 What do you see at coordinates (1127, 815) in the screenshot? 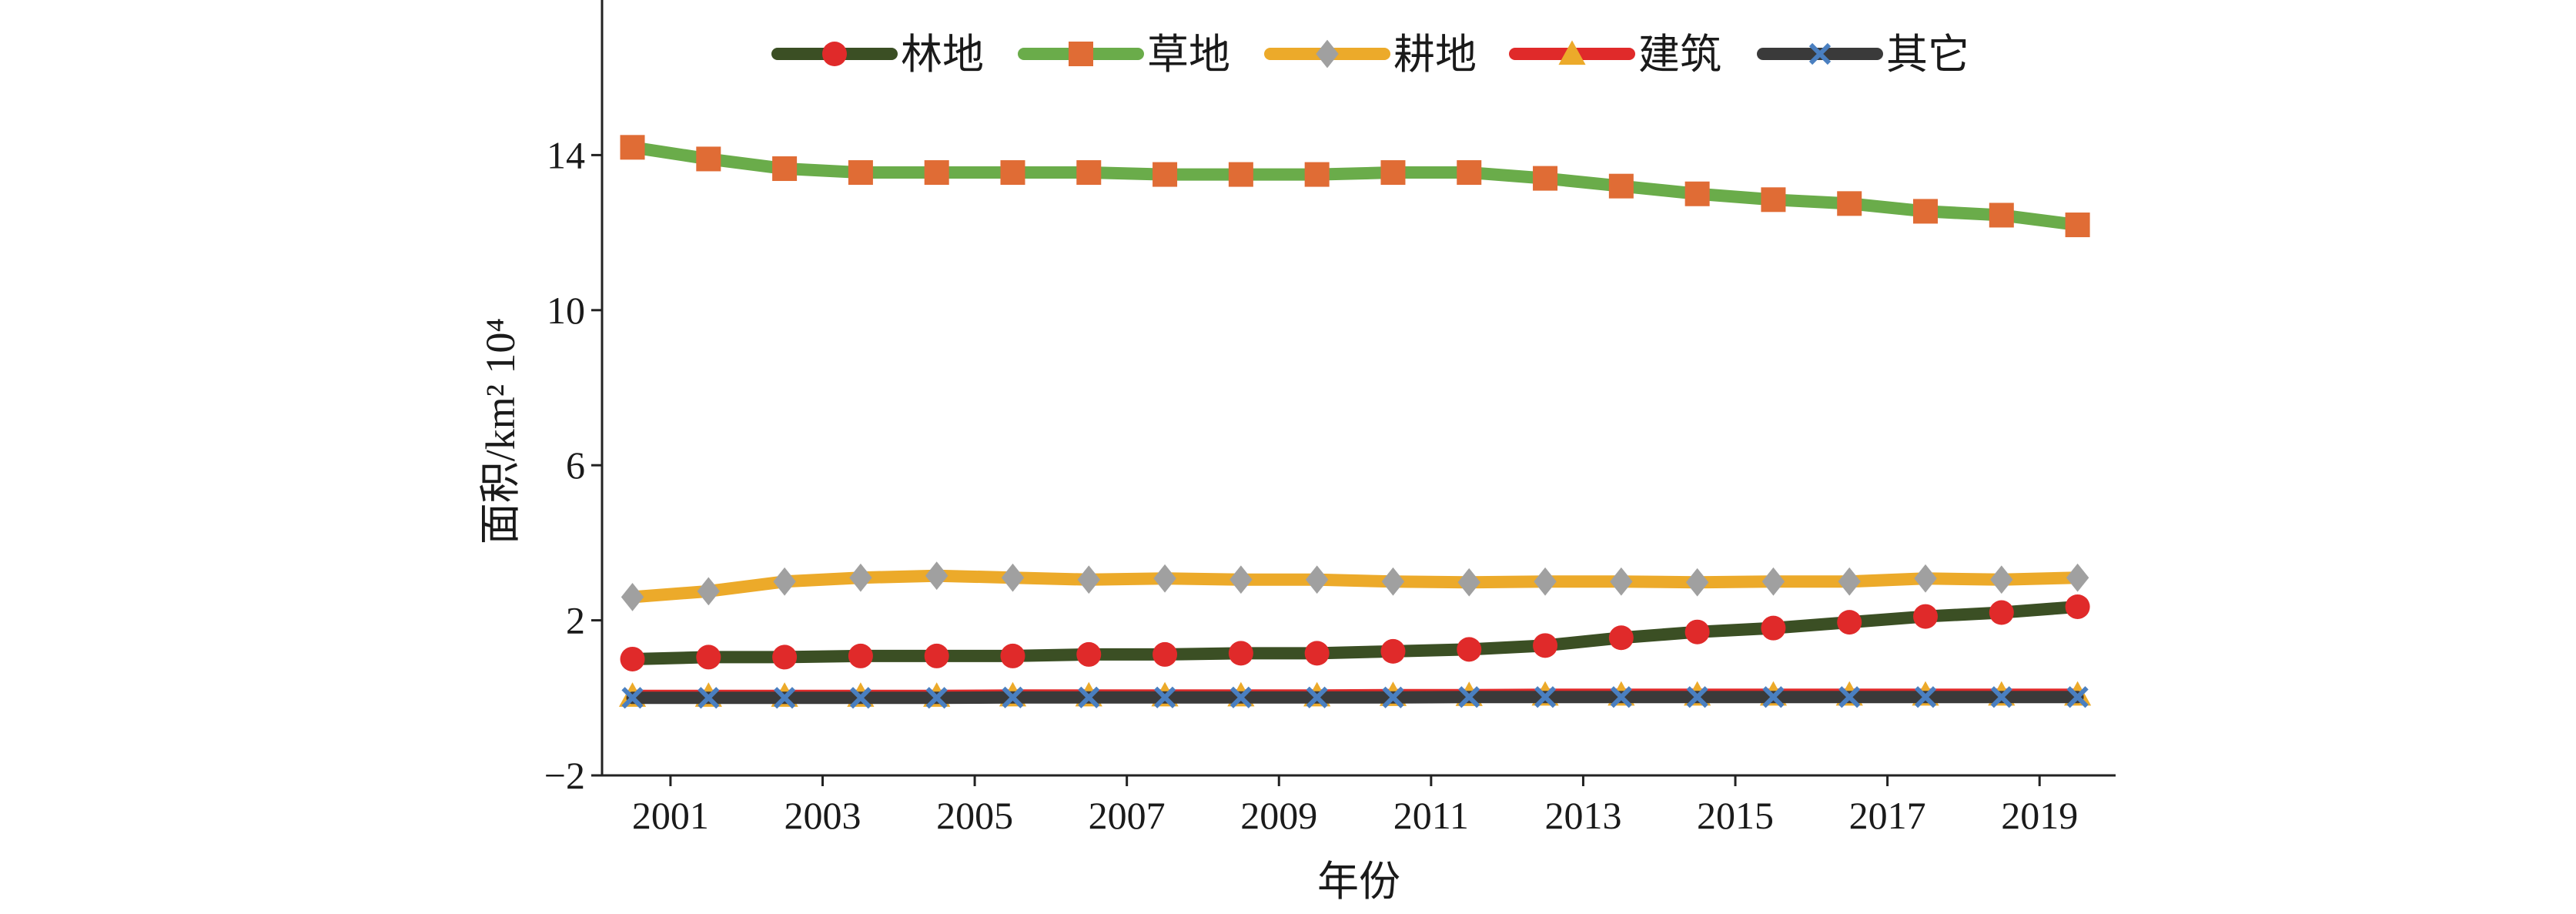
I see `x-tick-label: 2007` at bounding box center [1127, 815].